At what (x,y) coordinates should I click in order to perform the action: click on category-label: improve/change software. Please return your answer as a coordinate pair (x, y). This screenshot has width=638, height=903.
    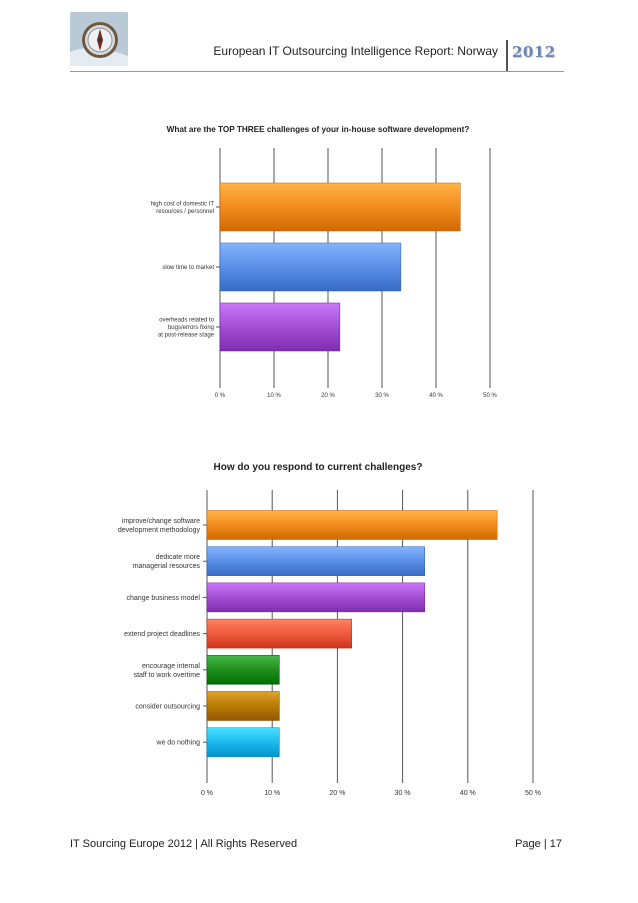
    Looking at the image, I should click on (161, 521).